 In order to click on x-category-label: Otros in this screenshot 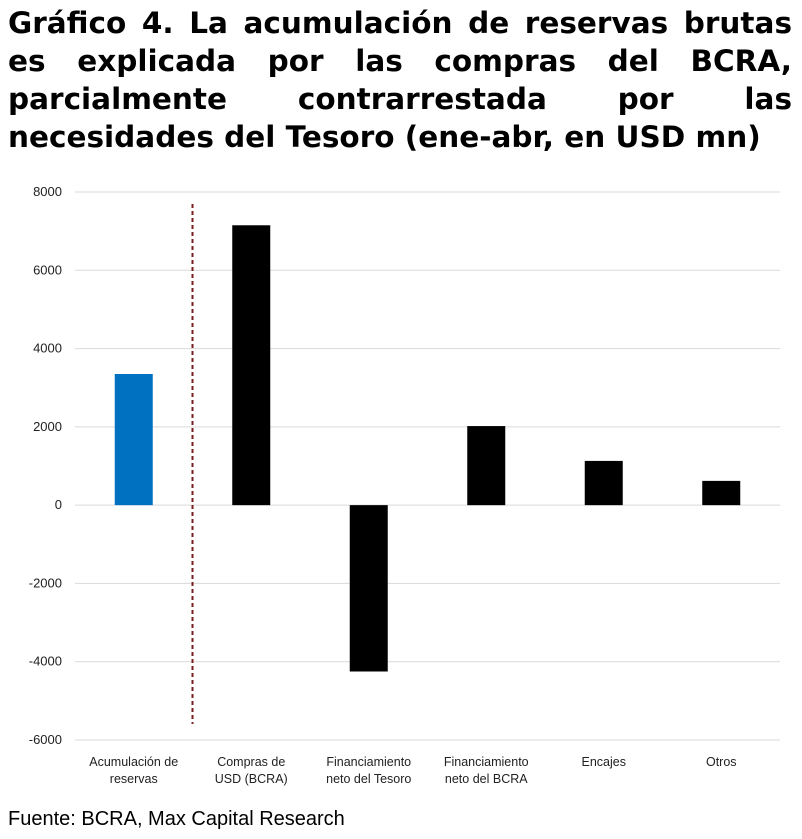, I will do `click(721, 762)`.